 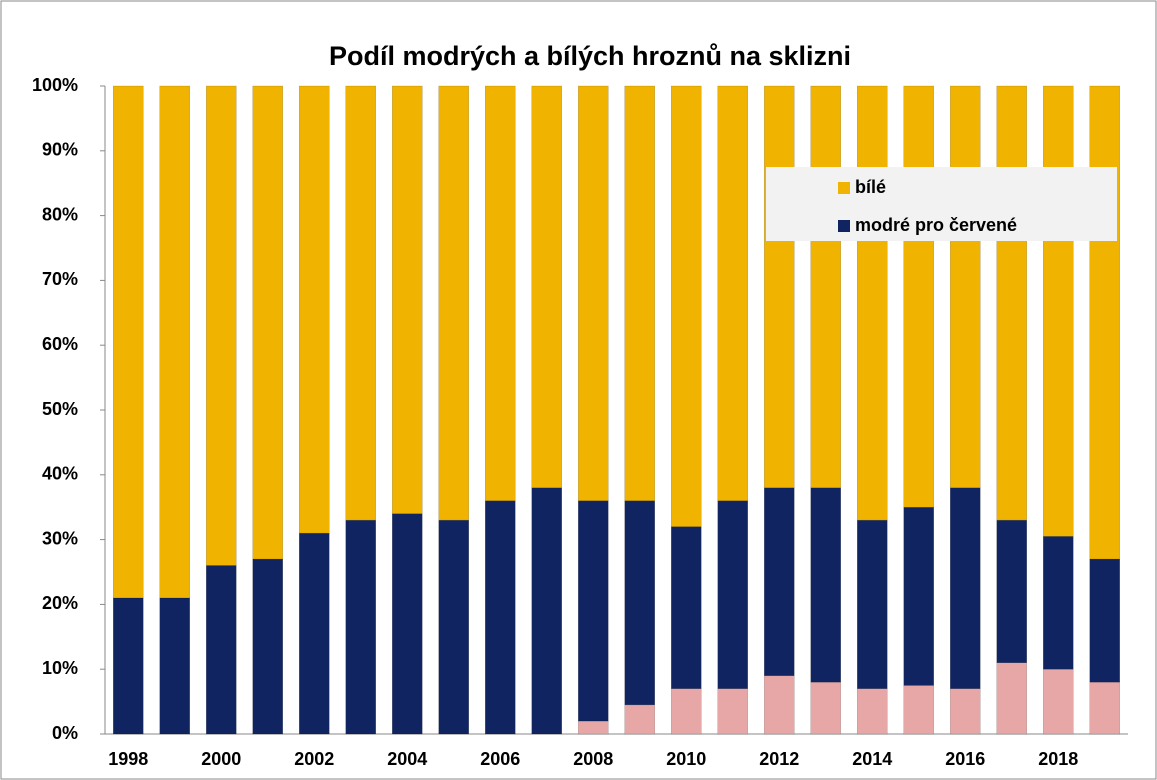 What do you see at coordinates (590, 56) in the screenshot?
I see `chart-title: Podíl modrých a bílých hroznů na sklizni` at bounding box center [590, 56].